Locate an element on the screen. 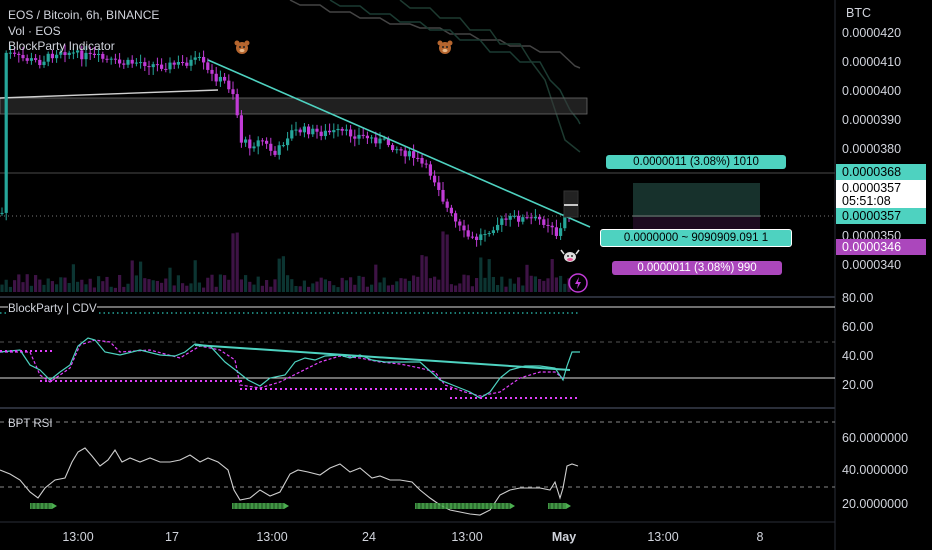 Image resolution: width=932 pixels, height=550 pixels. supply-zone is located at coordinates (294, 106).